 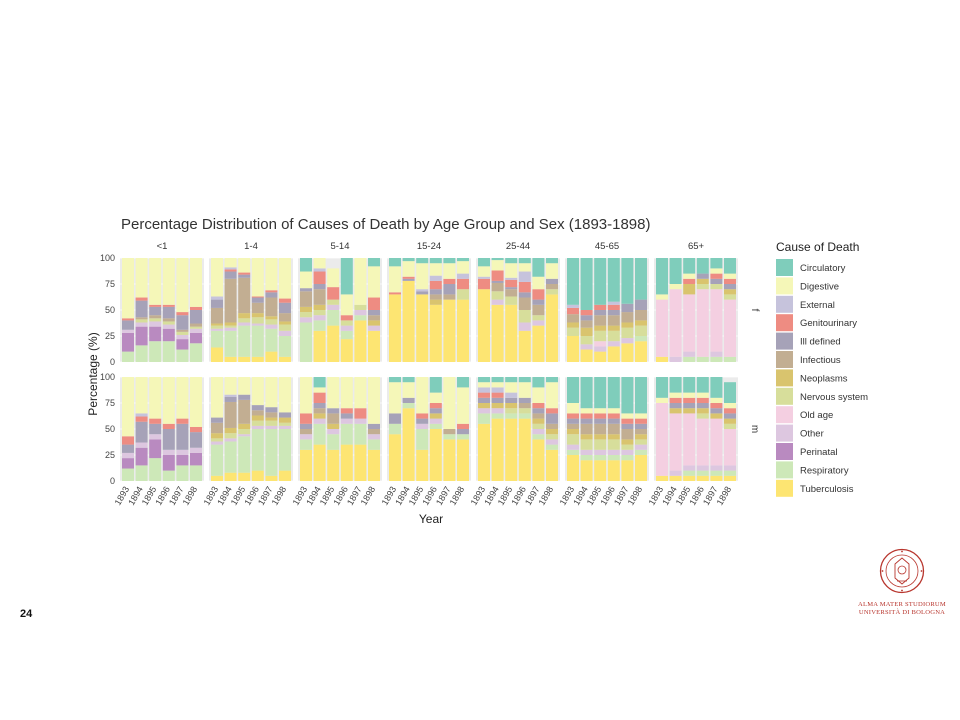 What do you see at coordinates (110, 284) in the screenshot?
I see `y-tick-label-f-75: 75` at bounding box center [110, 284].